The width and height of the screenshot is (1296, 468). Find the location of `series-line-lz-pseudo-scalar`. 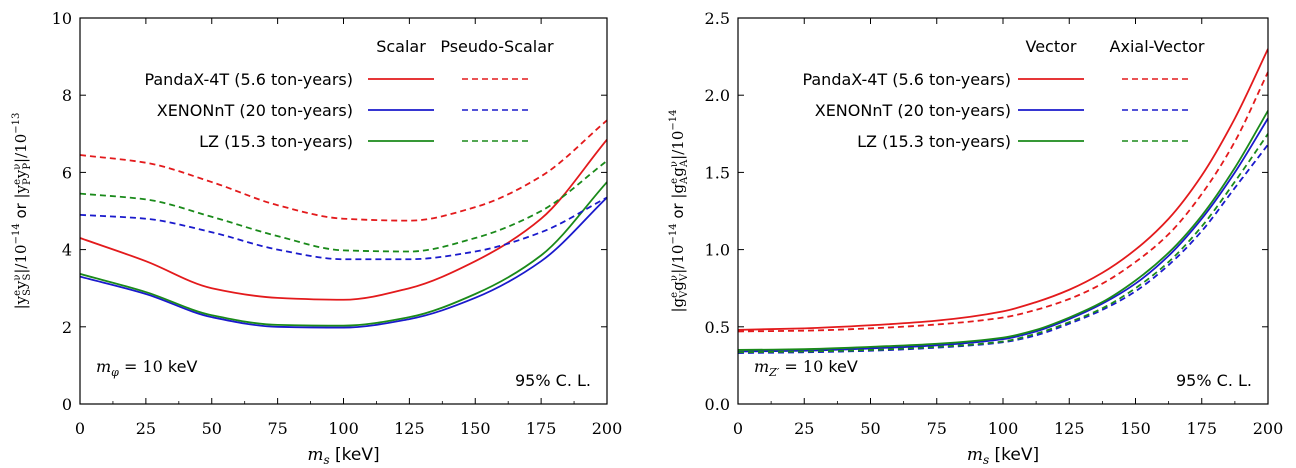

series-line-lz-pseudo-scalar is located at coordinates (343, 206).